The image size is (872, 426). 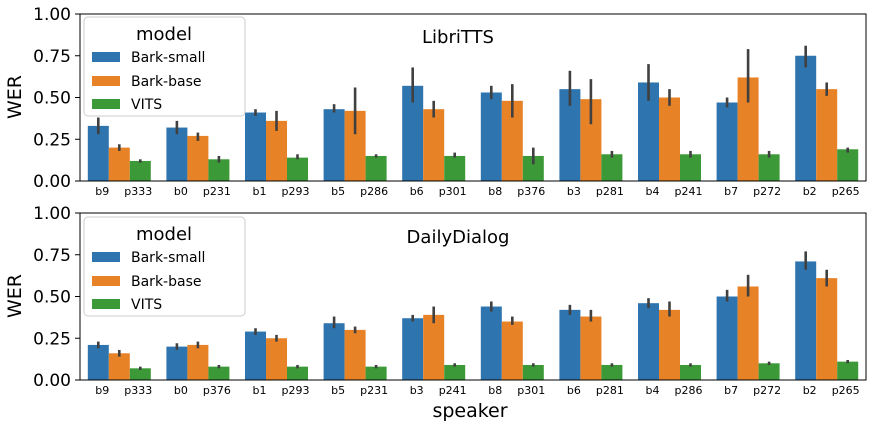 I want to click on bar-vits-b9-p333, so click(x=140, y=374).